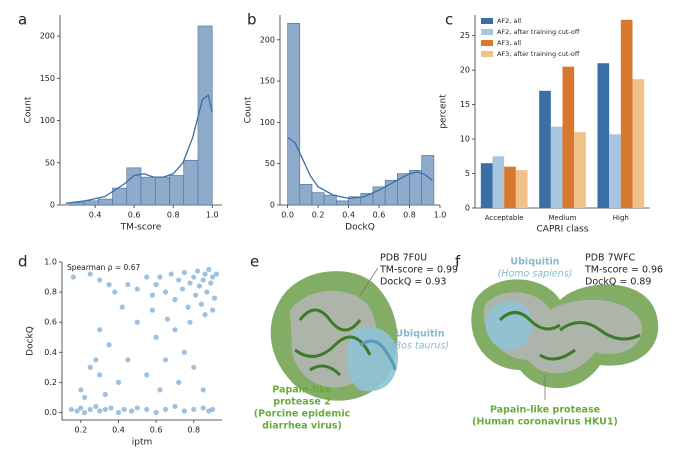 The width and height of the screenshot is (680, 455). Describe the element at coordinates (413, 282) in the screenshot. I see `dockq: DockQ = 0.93` at that location.